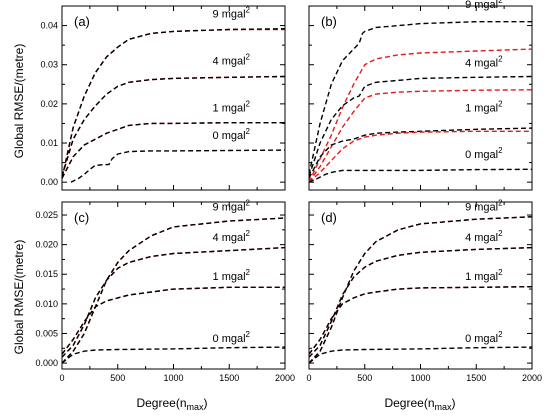 This screenshot has width=550, height=417. Describe the element at coordinates (49, 26) in the screenshot. I see `y-tick-label: 0.04` at that location.